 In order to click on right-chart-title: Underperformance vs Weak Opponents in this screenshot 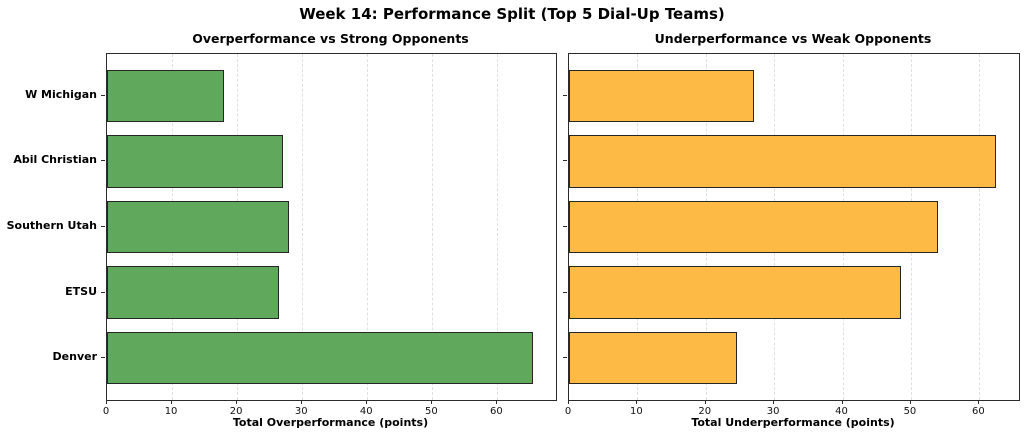, I will do `click(793, 38)`.